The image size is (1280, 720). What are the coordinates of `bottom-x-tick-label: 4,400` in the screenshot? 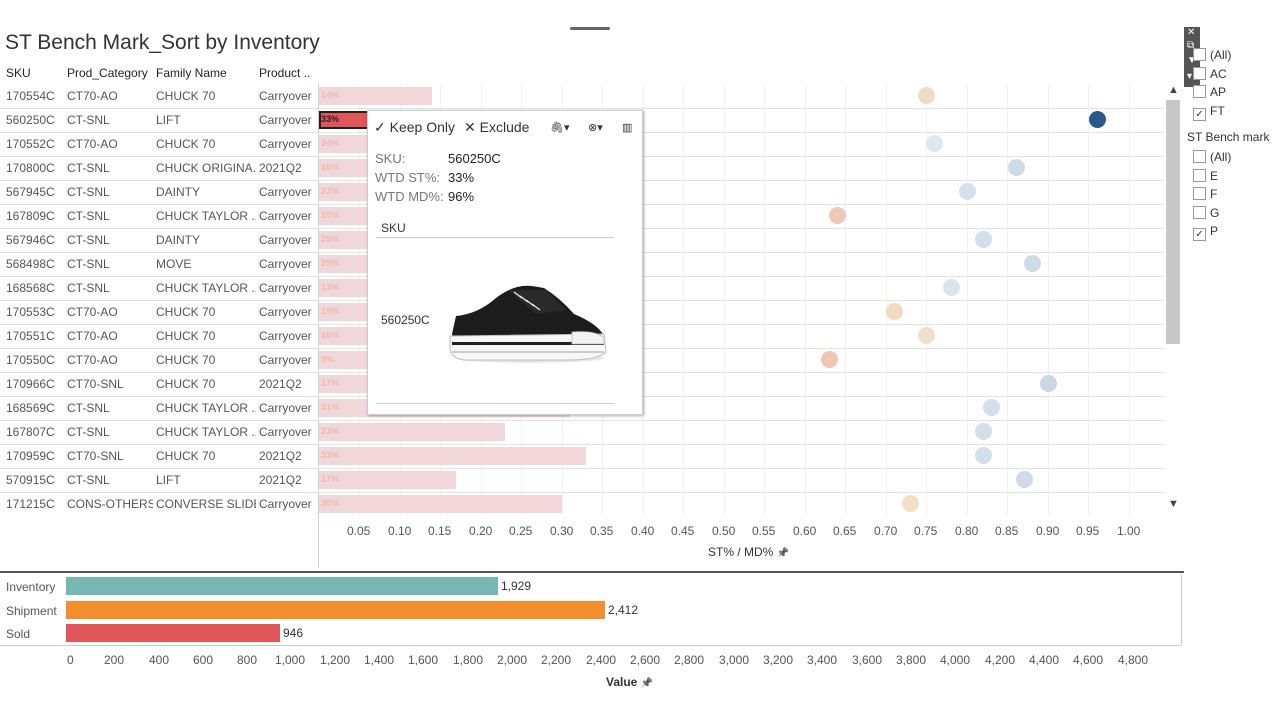 It's located at (1044, 660).